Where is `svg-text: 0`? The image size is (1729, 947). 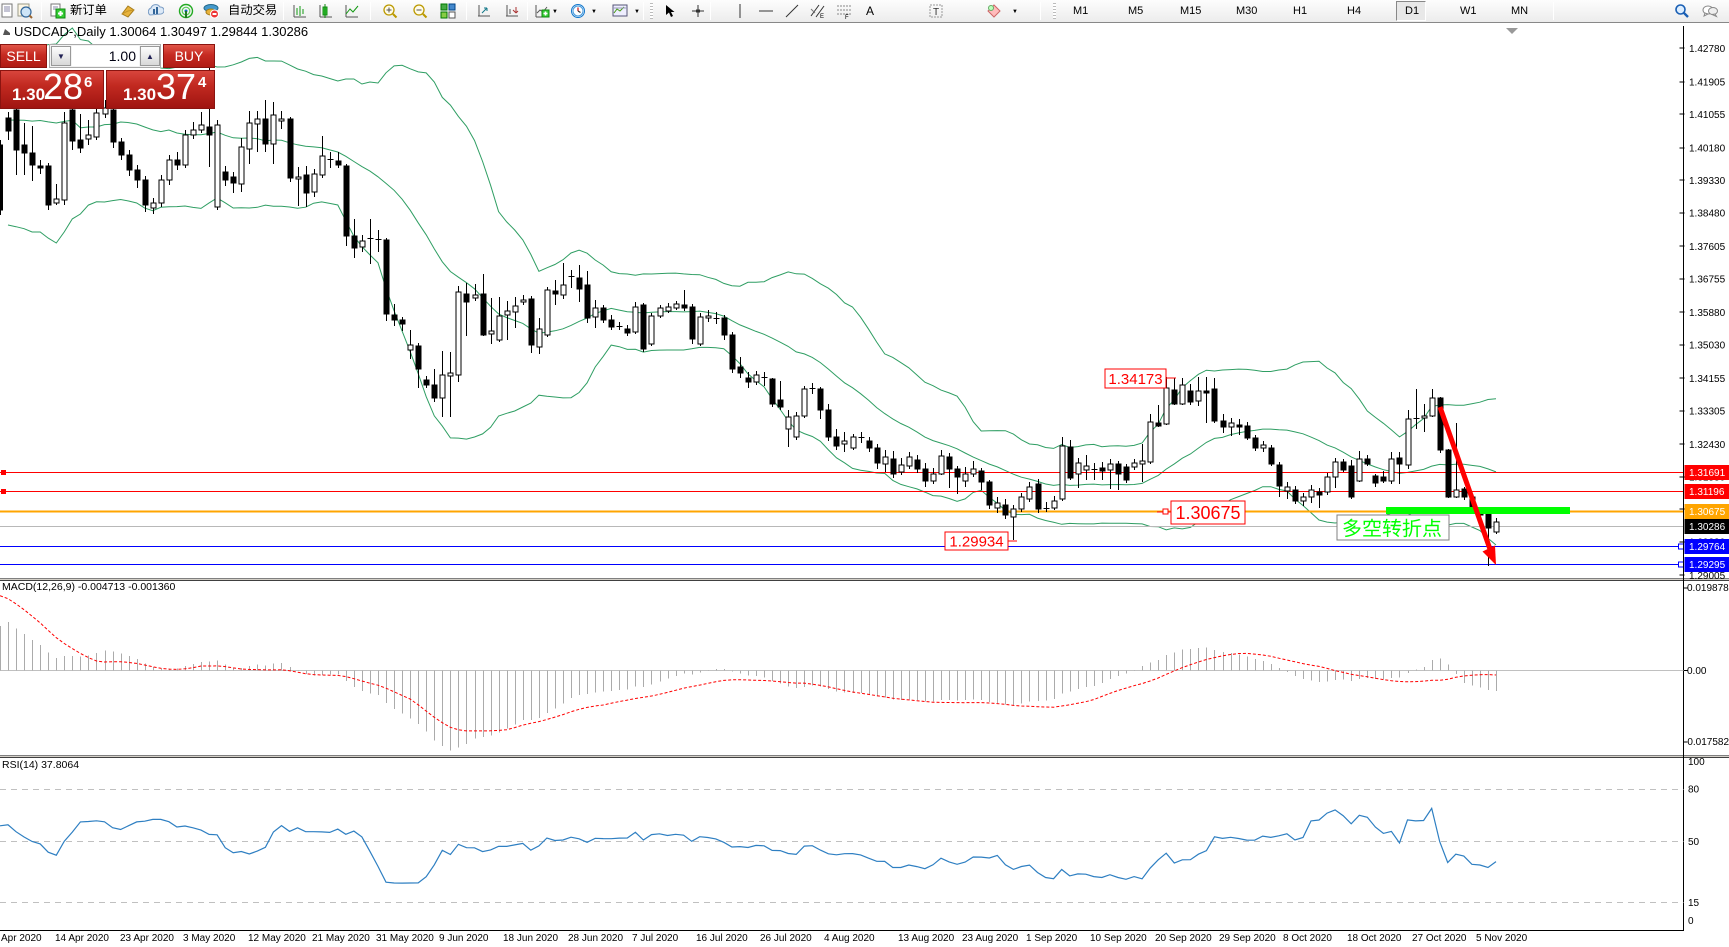 svg-text: 0 is located at coordinates (1691, 921).